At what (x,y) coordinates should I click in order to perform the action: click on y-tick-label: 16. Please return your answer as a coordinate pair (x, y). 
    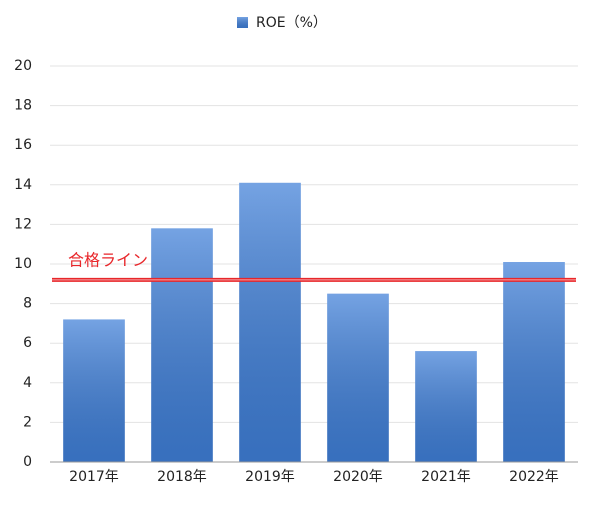
    Looking at the image, I should click on (23, 145).